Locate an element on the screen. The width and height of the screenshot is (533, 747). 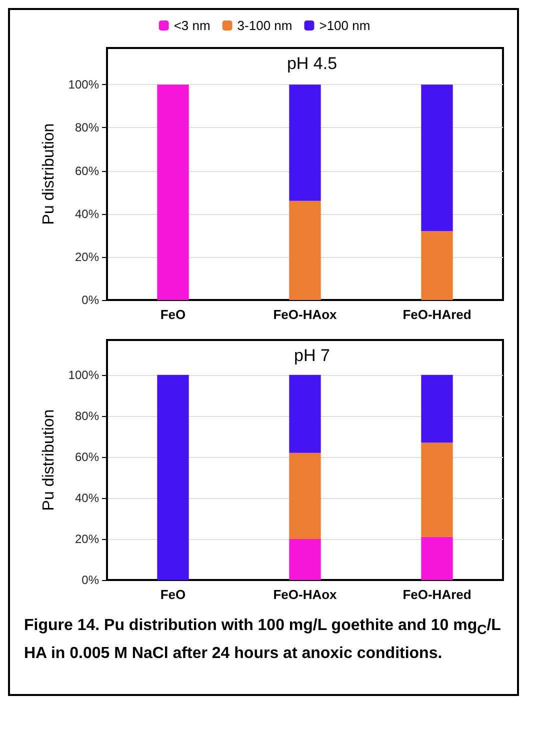
legend-label: >100 nm is located at coordinates (344, 25).